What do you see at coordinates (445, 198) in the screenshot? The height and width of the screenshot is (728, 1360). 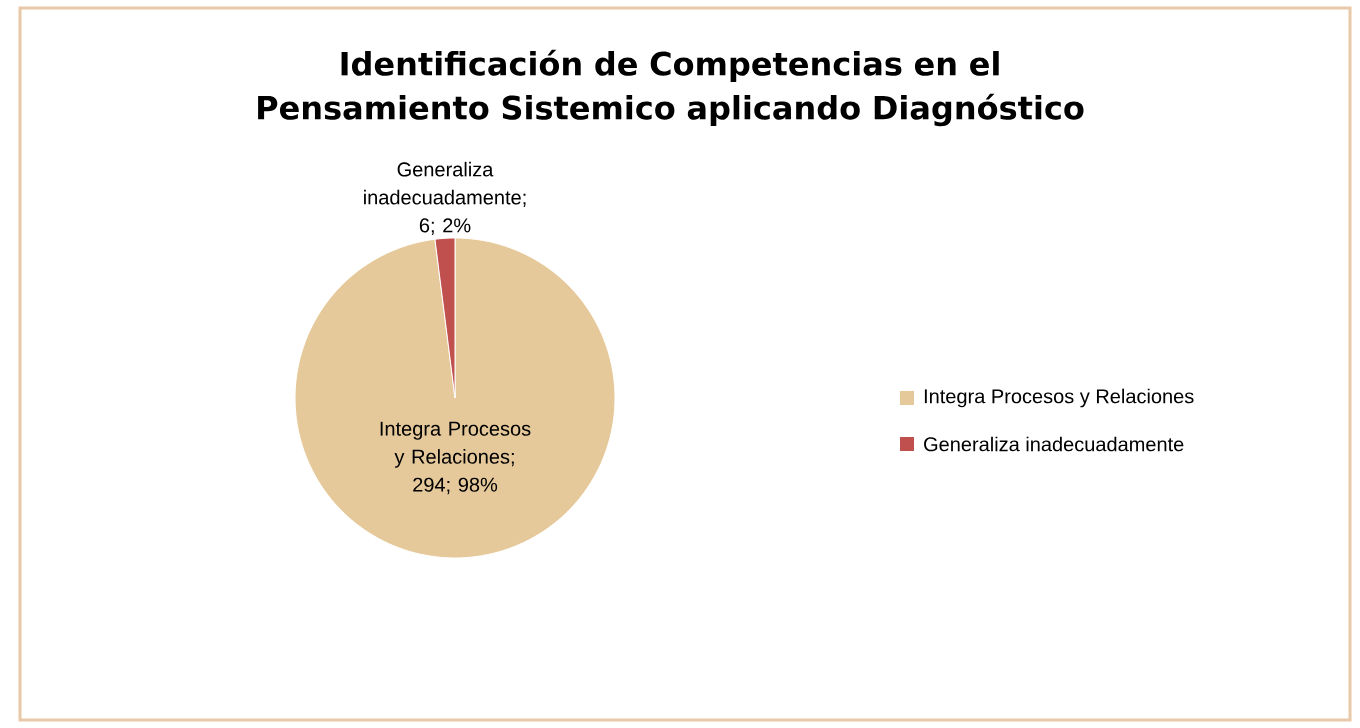 I see `data-label: Generaliza inadecuadamente; 6; 2%` at bounding box center [445, 198].